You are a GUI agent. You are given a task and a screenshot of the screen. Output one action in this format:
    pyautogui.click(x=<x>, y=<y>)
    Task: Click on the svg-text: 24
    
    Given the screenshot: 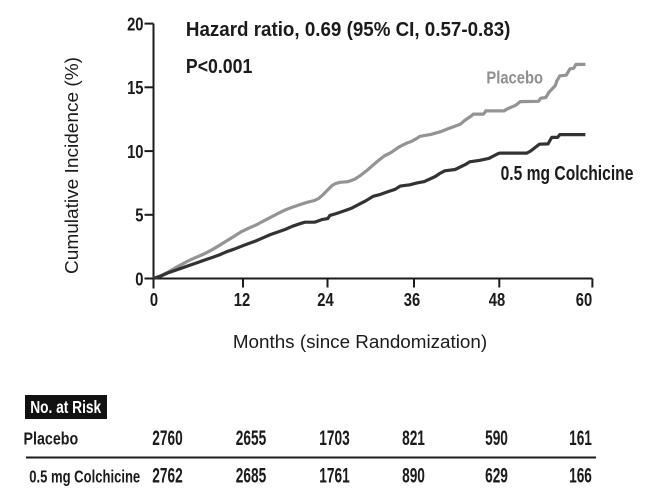 What is the action you would take?
    pyautogui.click(x=325, y=299)
    